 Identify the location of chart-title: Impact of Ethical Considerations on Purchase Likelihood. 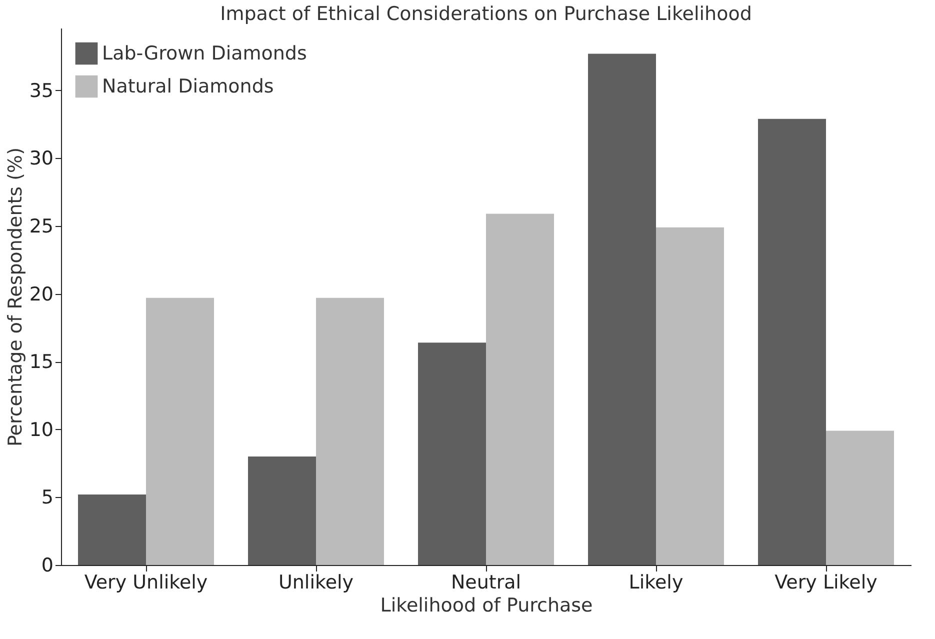
(486, 14).